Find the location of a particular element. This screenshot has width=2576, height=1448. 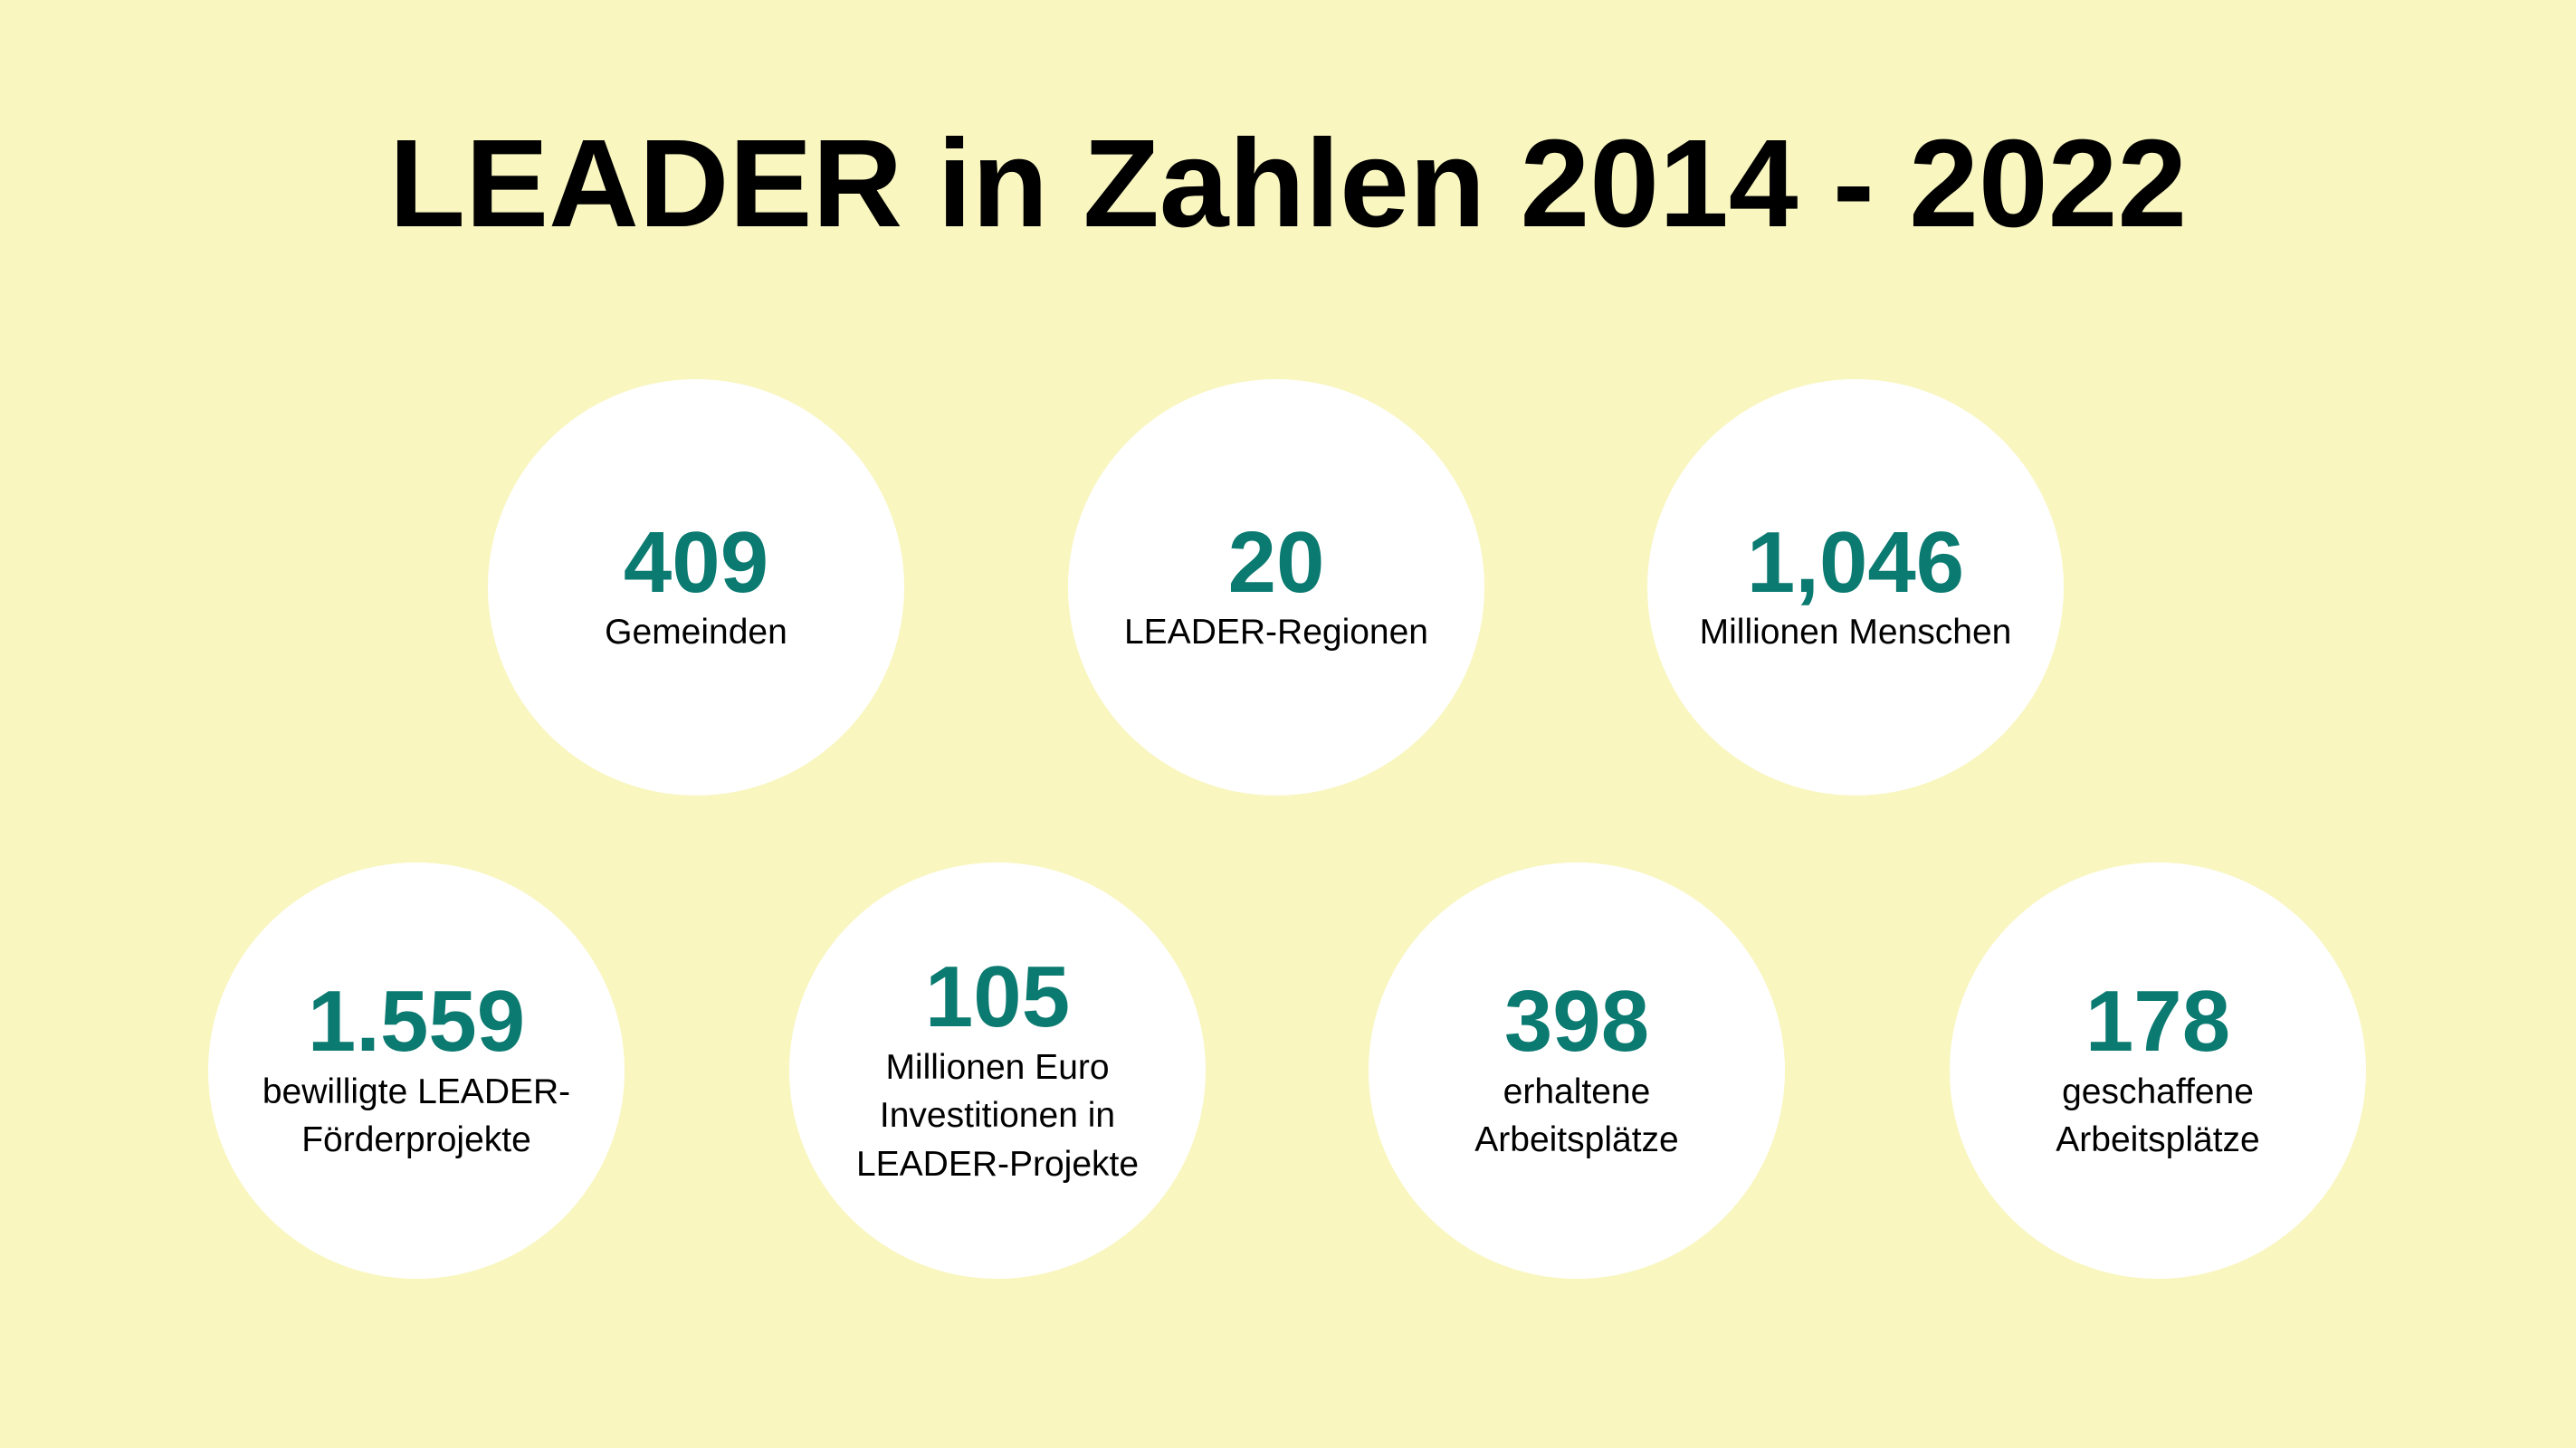

stat-value: 1,046 is located at coordinates (1856, 562).